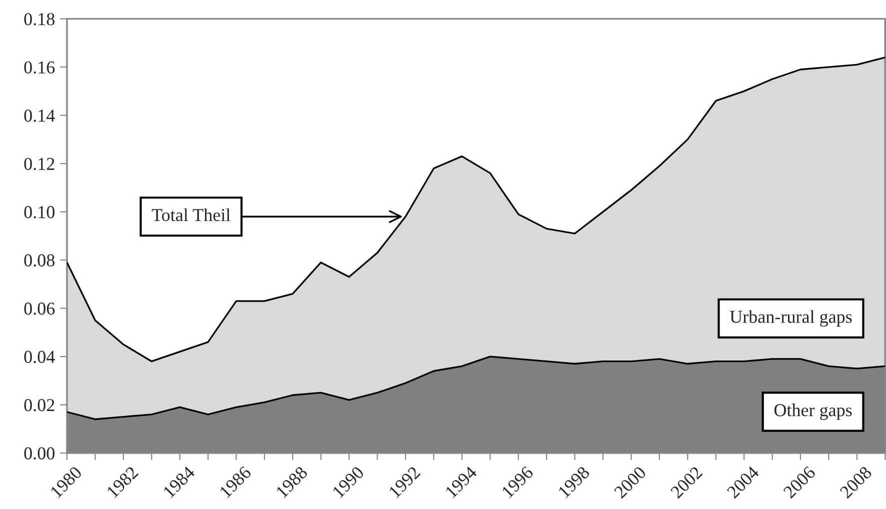 The width and height of the screenshot is (886, 509). What do you see at coordinates (39, 116) in the screenshot?
I see `y-tick-label: 0.14` at bounding box center [39, 116].